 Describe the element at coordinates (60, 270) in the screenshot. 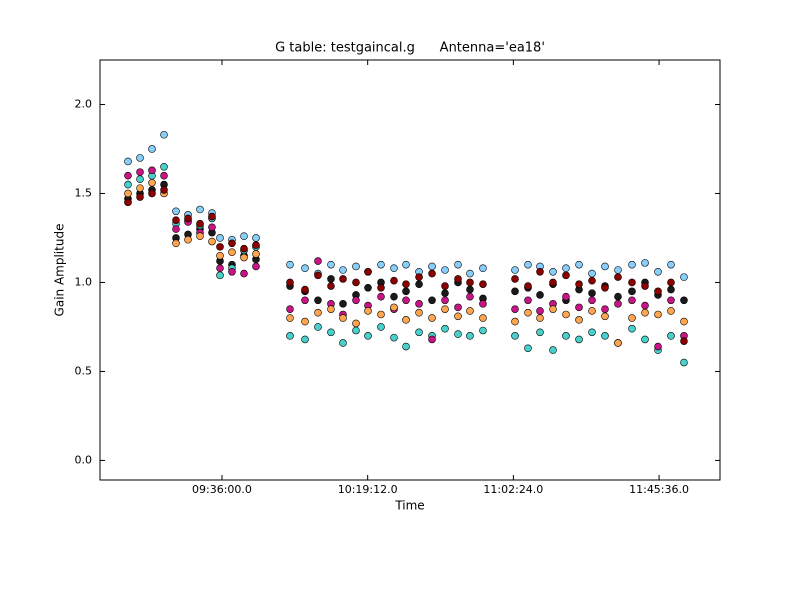

I see `y-axis-label: Gain Amplitude` at that location.